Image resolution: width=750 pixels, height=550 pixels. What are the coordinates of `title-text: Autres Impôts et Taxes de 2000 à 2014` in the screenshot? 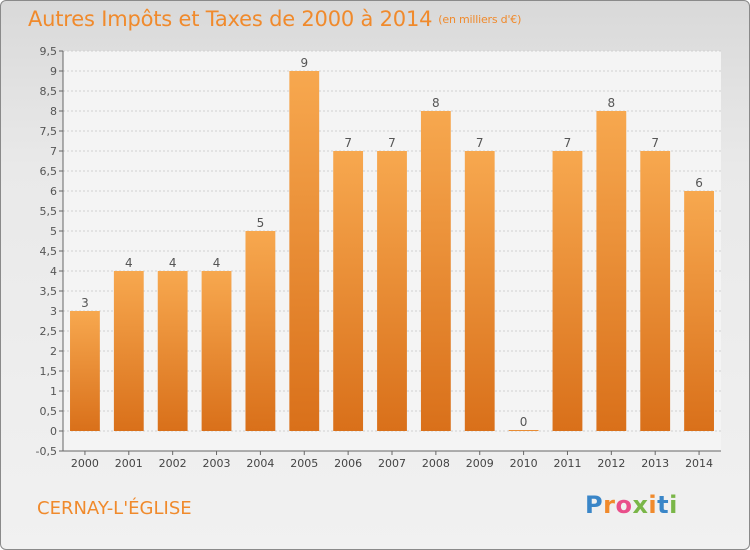 It's located at (230, 19).